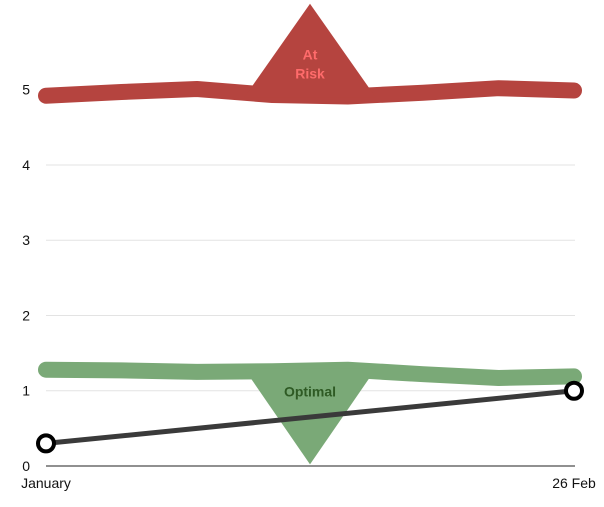 The width and height of the screenshot is (604, 507). What do you see at coordinates (574, 483) in the screenshot?
I see `x-tick-label: 26 Feb` at bounding box center [574, 483].